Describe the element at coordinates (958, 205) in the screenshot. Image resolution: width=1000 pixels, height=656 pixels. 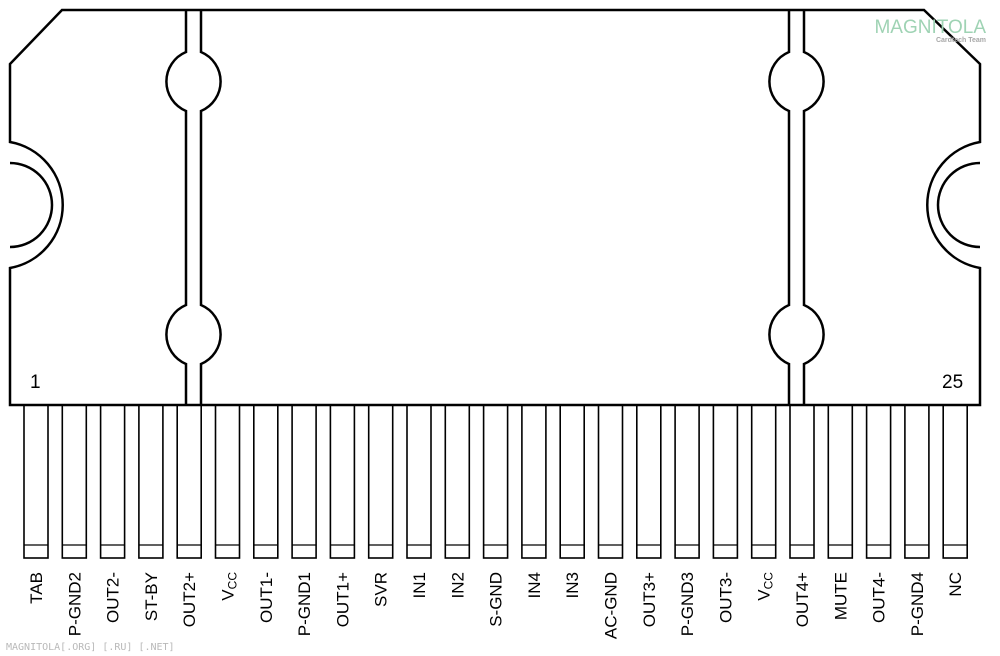
I see `right-slot-inner-arc` at that location.